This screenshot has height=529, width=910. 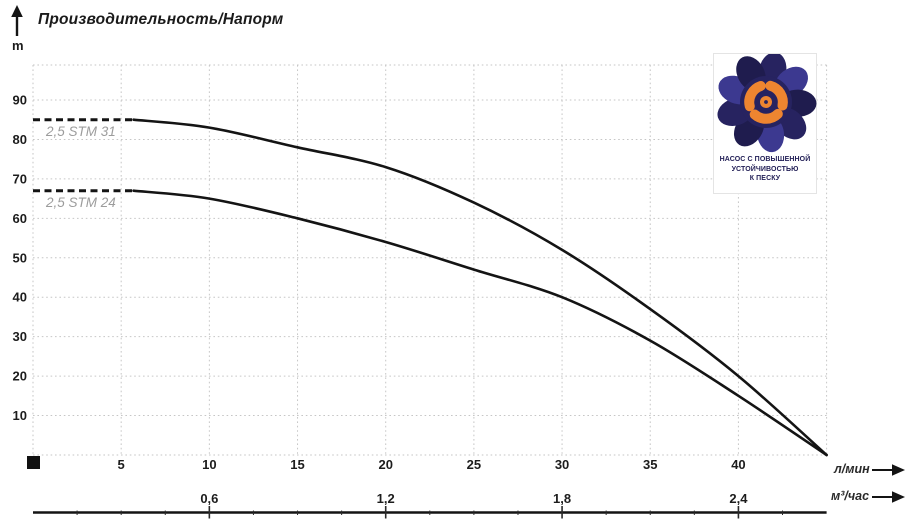 I want to click on x-tick-label-lmin: 25, so click(x=474, y=464).